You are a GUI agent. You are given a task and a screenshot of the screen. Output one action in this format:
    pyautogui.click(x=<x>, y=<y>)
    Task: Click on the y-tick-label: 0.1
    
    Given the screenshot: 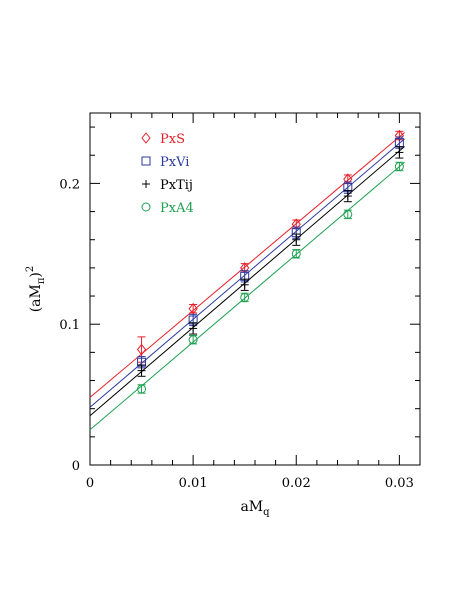 What is the action you would take?
    pyautogui.click(x=69, y=325)
    